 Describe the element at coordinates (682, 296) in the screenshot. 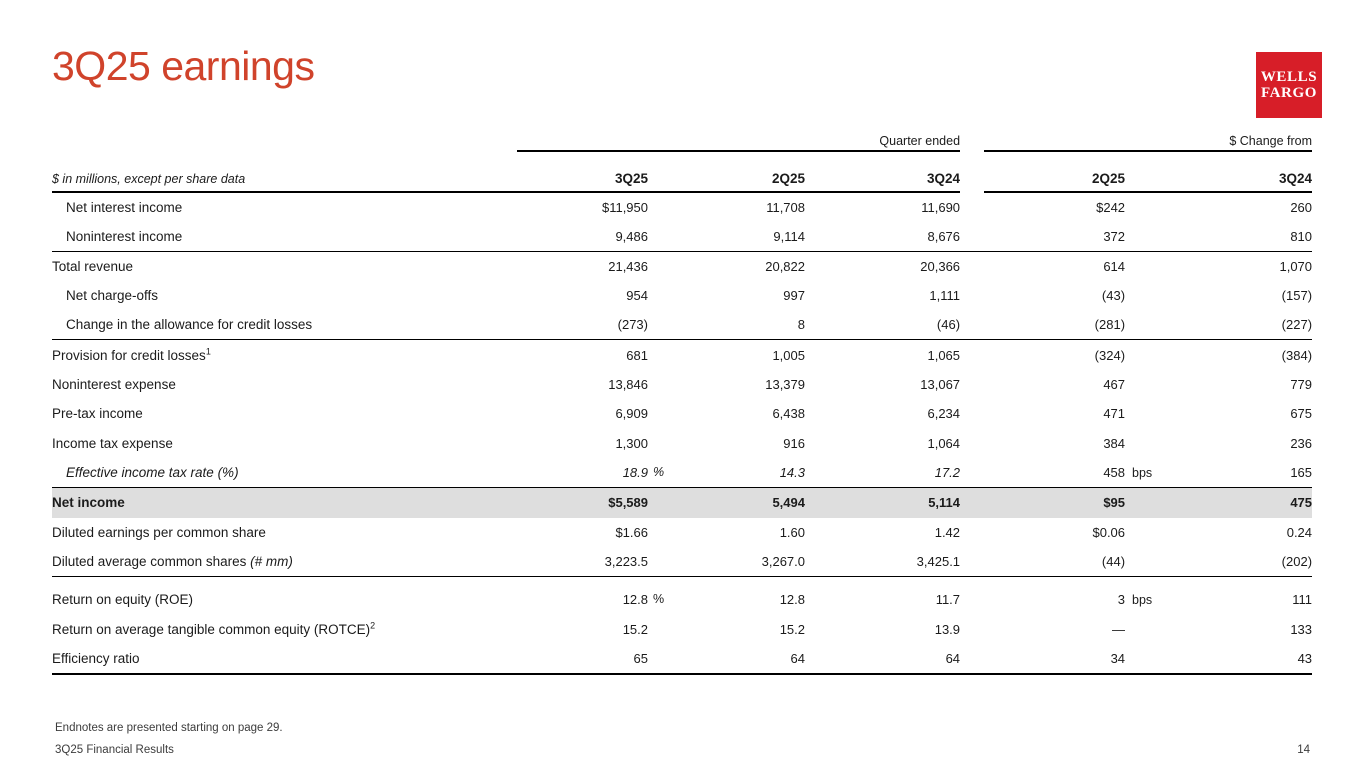

I see `table-row: Net charge-offs 954 997 1,111 (43) (157)` at that location.